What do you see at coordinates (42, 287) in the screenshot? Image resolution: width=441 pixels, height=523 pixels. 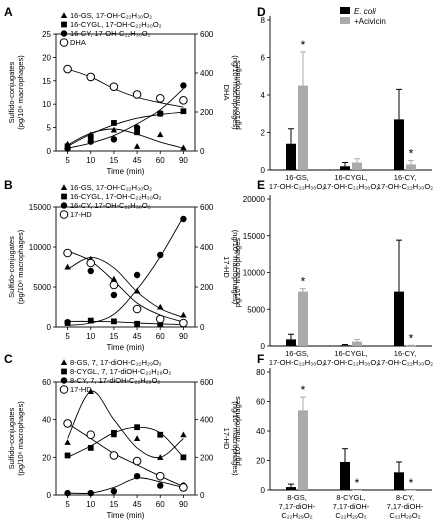 I see `y-tick-label: 5000` at bounding box center [42, 287].